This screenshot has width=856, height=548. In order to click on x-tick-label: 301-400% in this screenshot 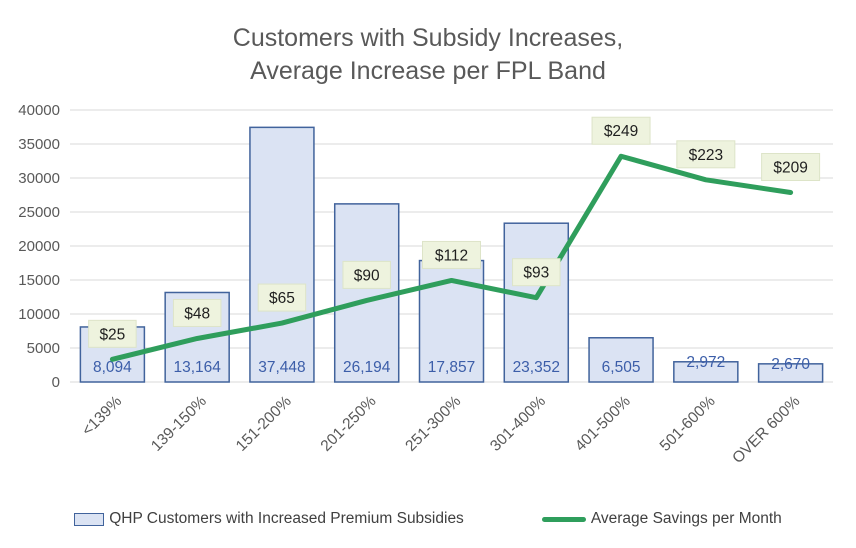, I will do `click(518, 424)`.